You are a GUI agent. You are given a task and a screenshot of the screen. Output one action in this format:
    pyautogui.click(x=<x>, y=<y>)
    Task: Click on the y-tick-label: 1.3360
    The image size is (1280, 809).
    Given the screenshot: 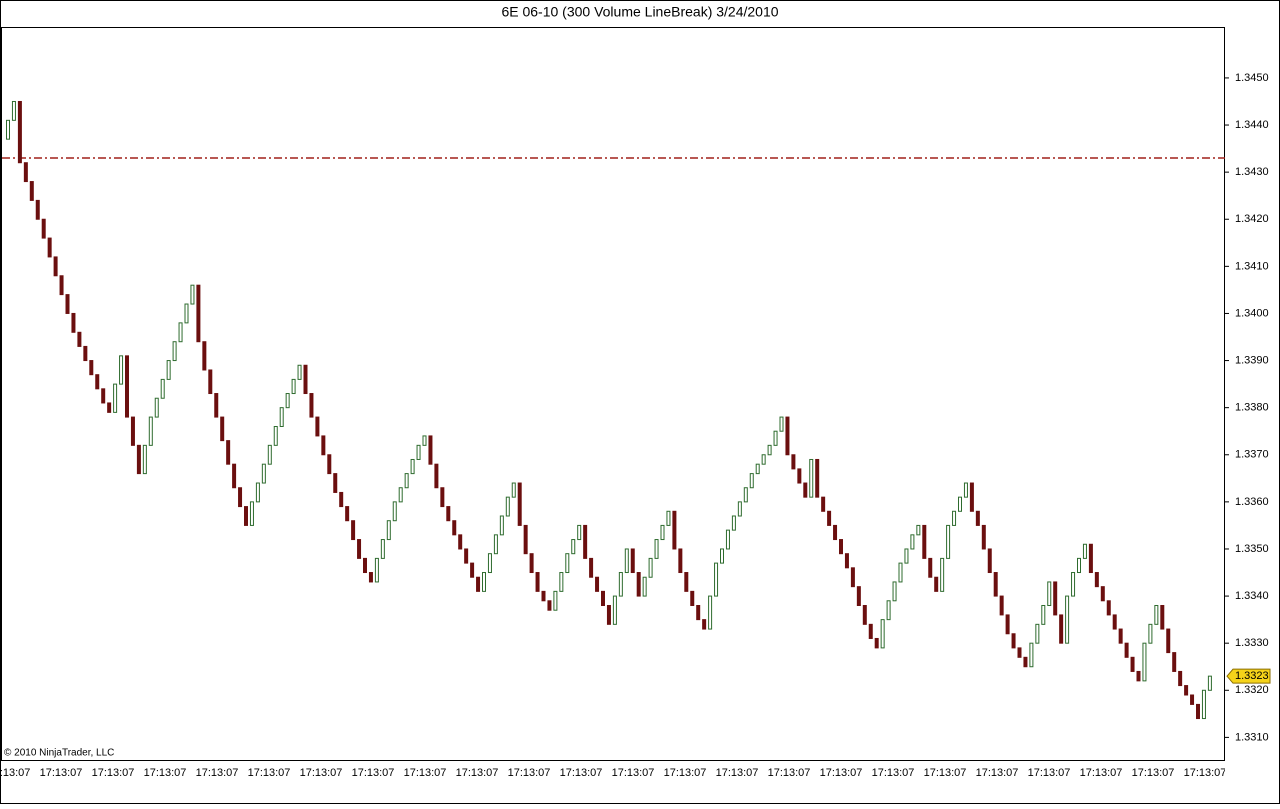 What is the action you would take?
    pyautogui.click(x=1252, y=502)
    